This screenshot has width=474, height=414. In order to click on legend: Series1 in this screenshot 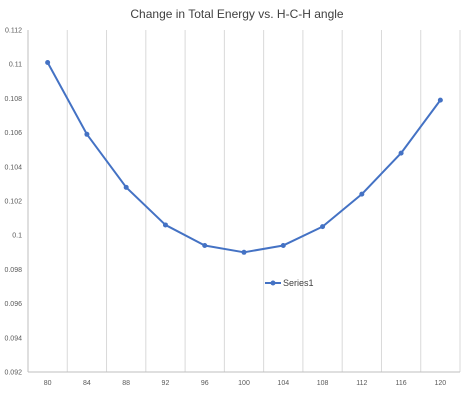, I will do `click(289, 283)`.